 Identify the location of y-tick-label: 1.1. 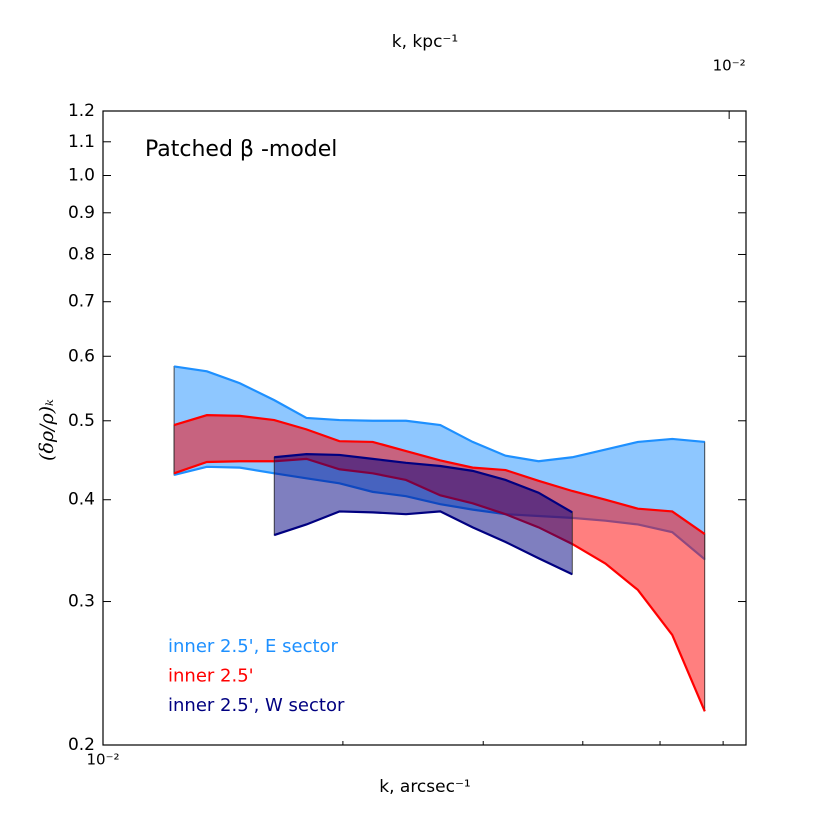
(81, 142).